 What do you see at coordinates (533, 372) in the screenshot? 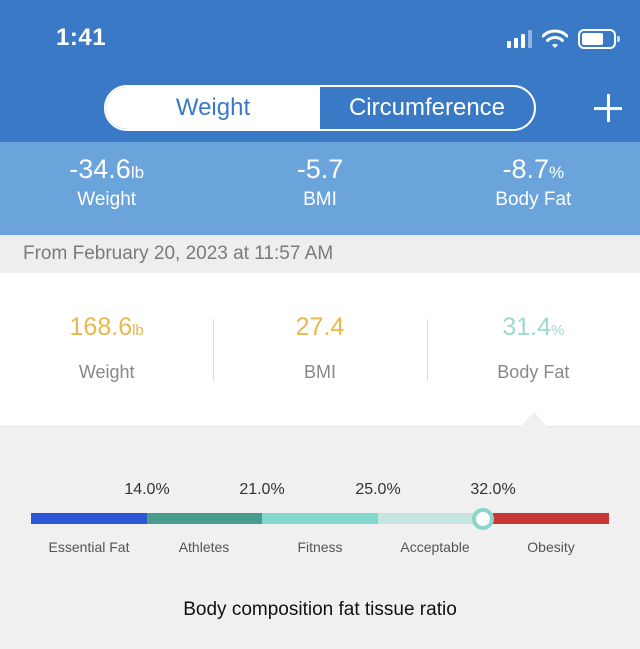
I see `stat-fat-label: Body Fat` at bounding box center [533, 372].